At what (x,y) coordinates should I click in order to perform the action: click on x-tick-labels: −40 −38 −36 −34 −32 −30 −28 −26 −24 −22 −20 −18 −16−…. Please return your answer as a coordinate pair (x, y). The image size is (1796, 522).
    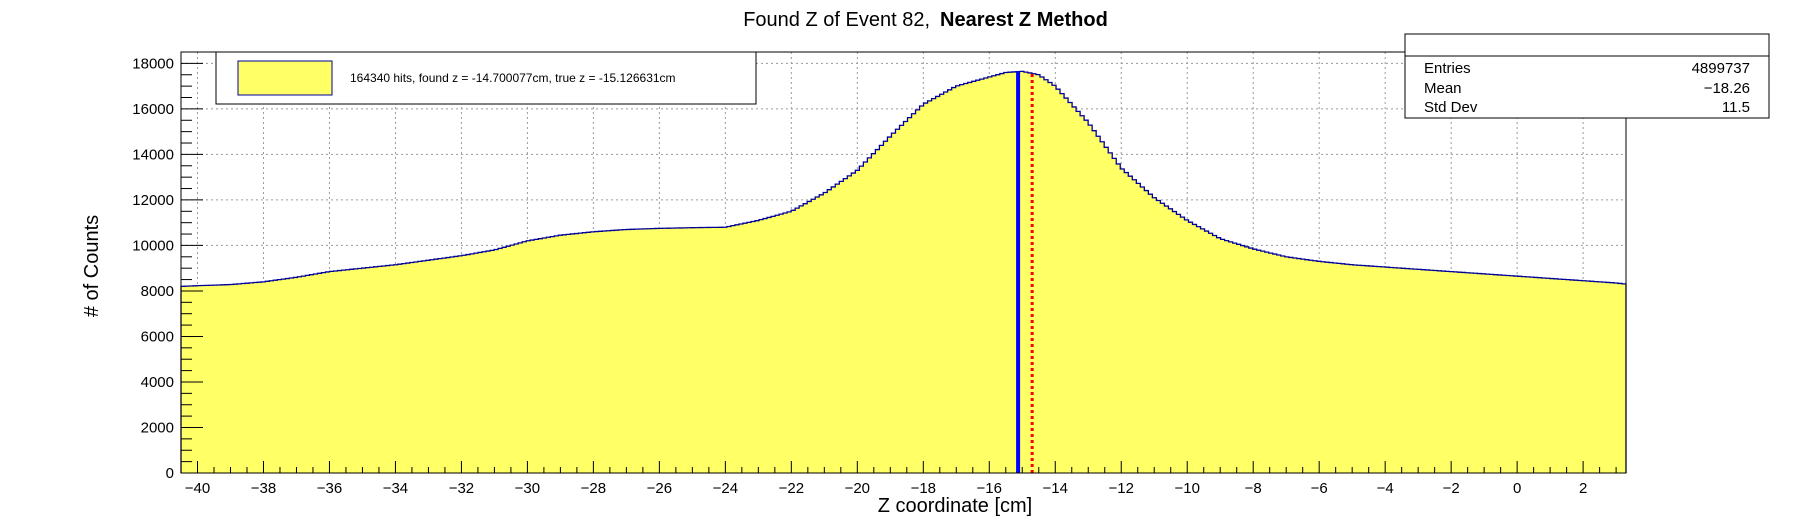
    Looking at the image, I should click on (886, 488).